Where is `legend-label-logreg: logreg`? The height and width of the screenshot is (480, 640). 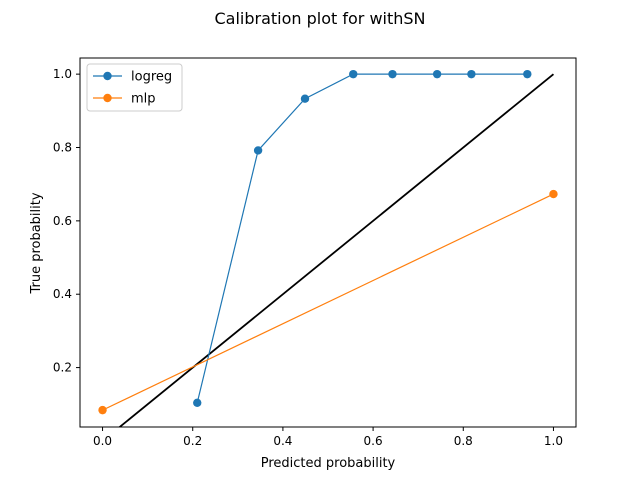
legend-label-logreg: logreg is located at coordinates (151, 77).